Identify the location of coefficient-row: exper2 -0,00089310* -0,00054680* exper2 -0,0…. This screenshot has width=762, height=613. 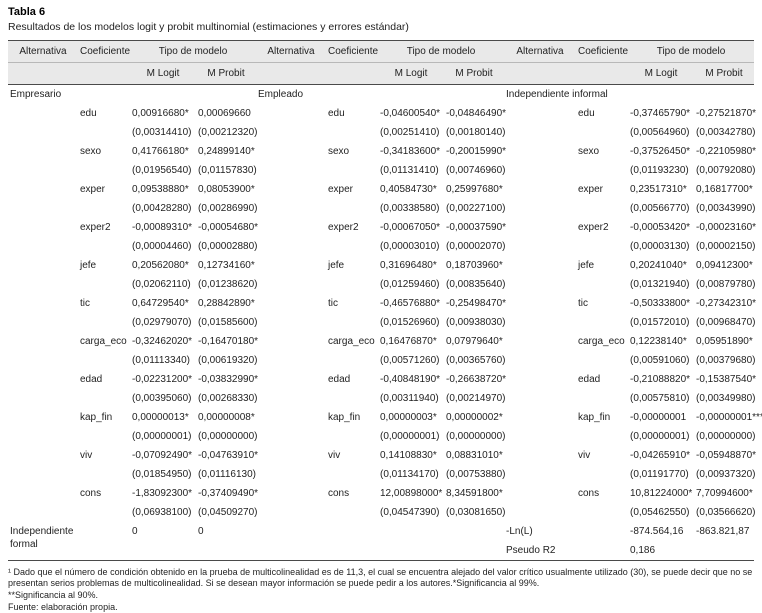
(382, 227).